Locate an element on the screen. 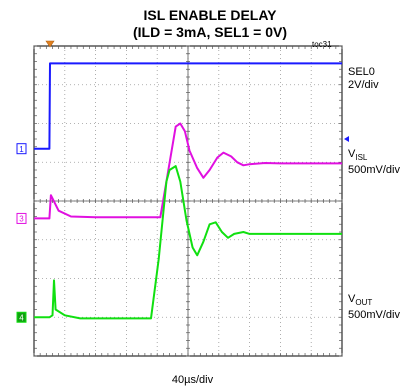  chart-title-line2: (ILD = 3mA, SEL1 = 0V) is located at coordinates (210, 32).